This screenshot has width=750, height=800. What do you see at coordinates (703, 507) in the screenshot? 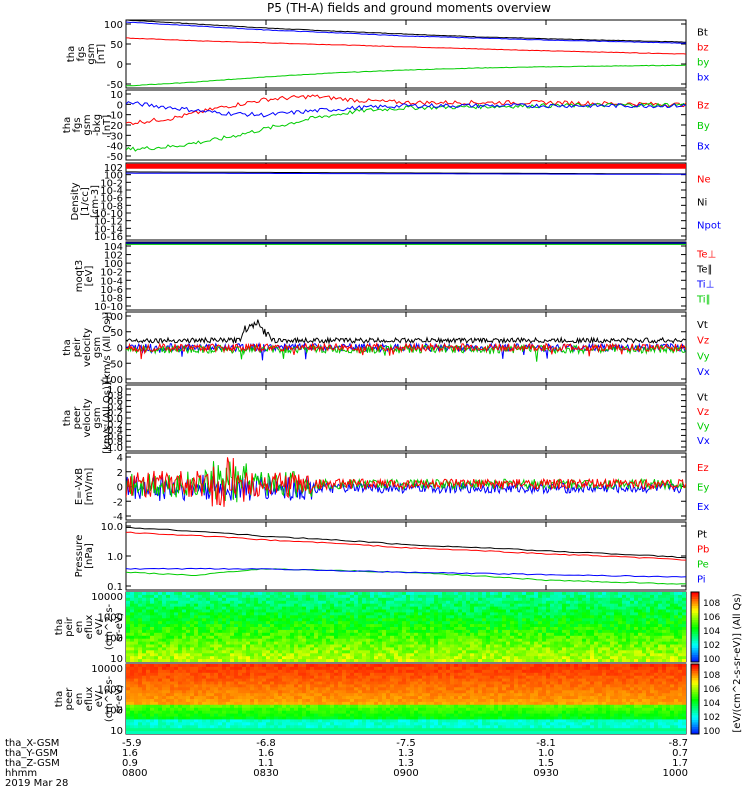
I see `legend-Ex: Ex` at bounding box center [703, 507].